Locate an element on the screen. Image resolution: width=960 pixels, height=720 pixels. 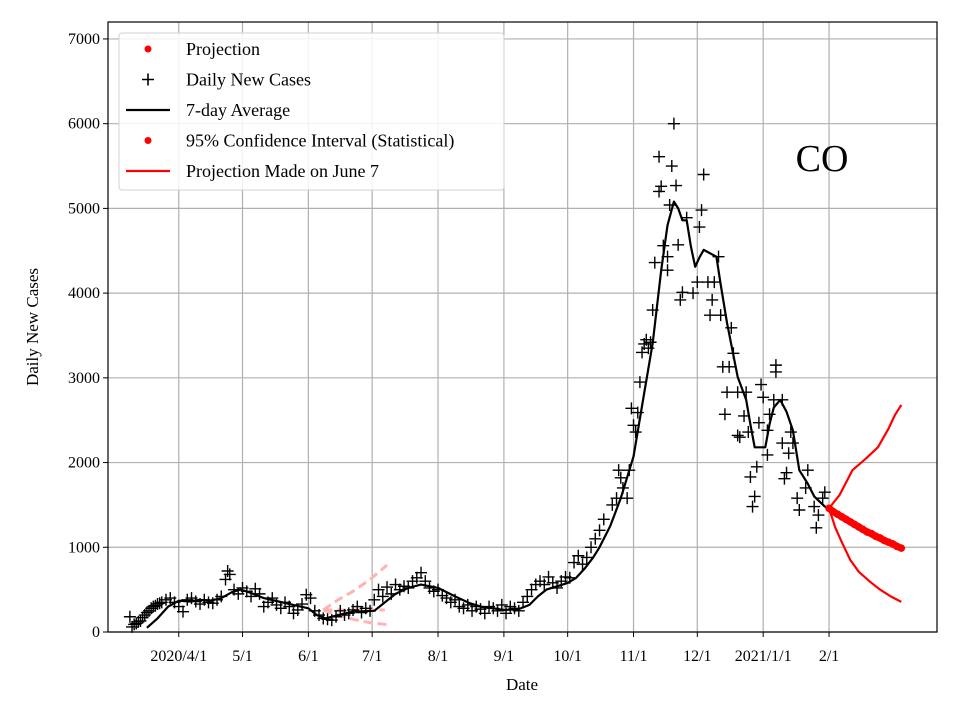
legend-label: 7-day Average is located at coordinates (238, 110).